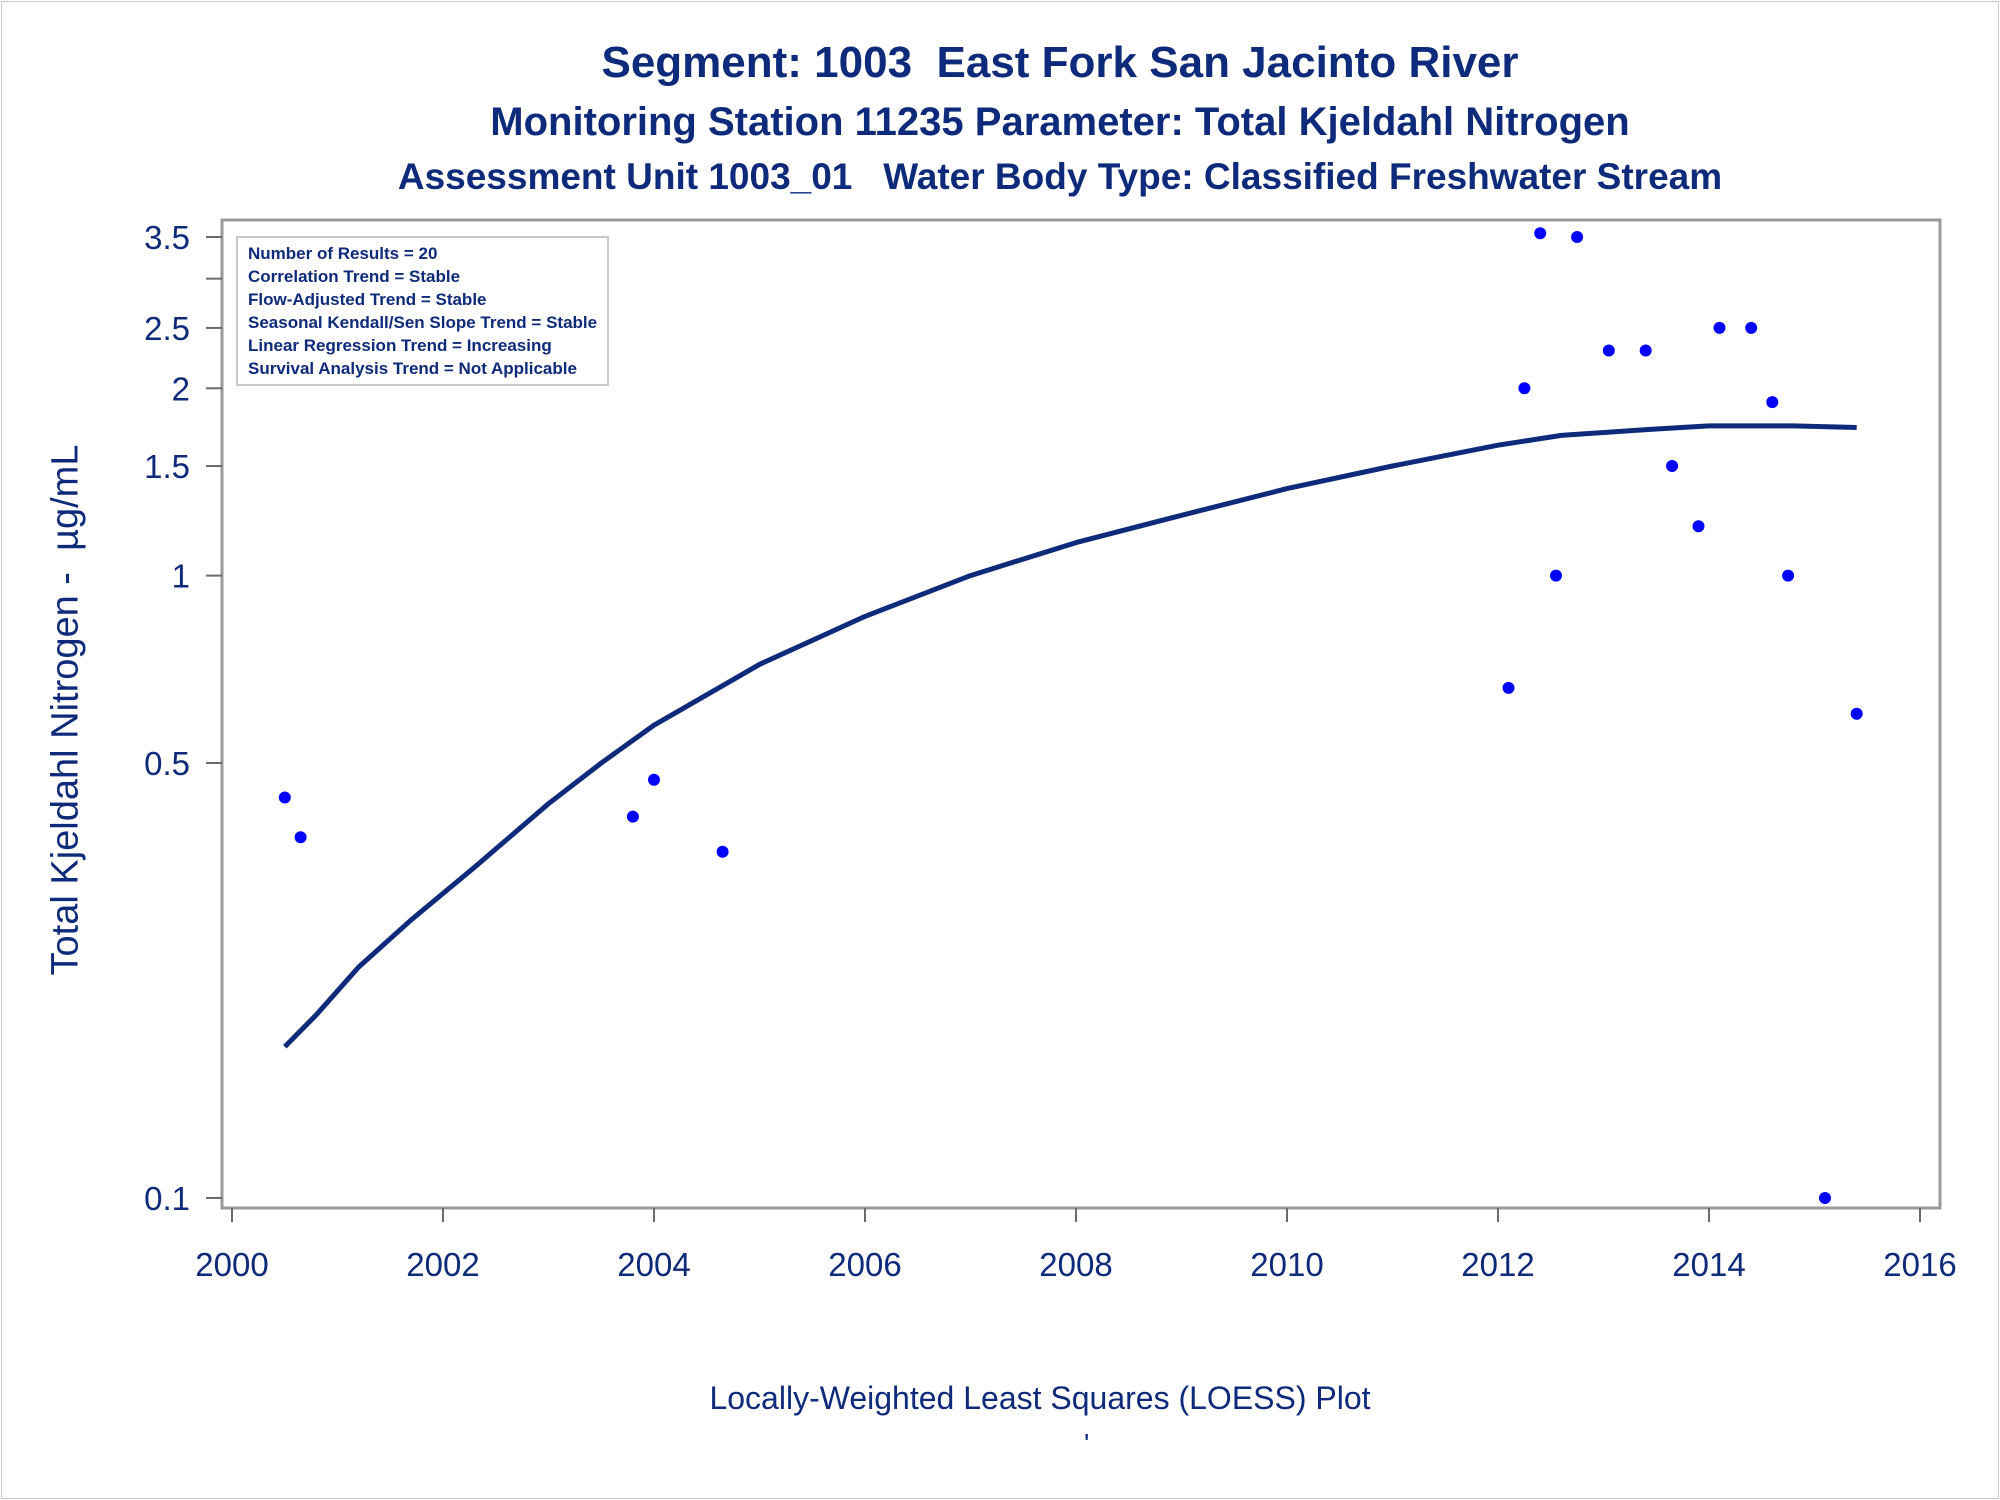 The height and width of the screenshot is (1500, 2000). Describe the element at coordinates (231, 1264) in the screenshot. I see `x-tick-label: 2000` at that location.